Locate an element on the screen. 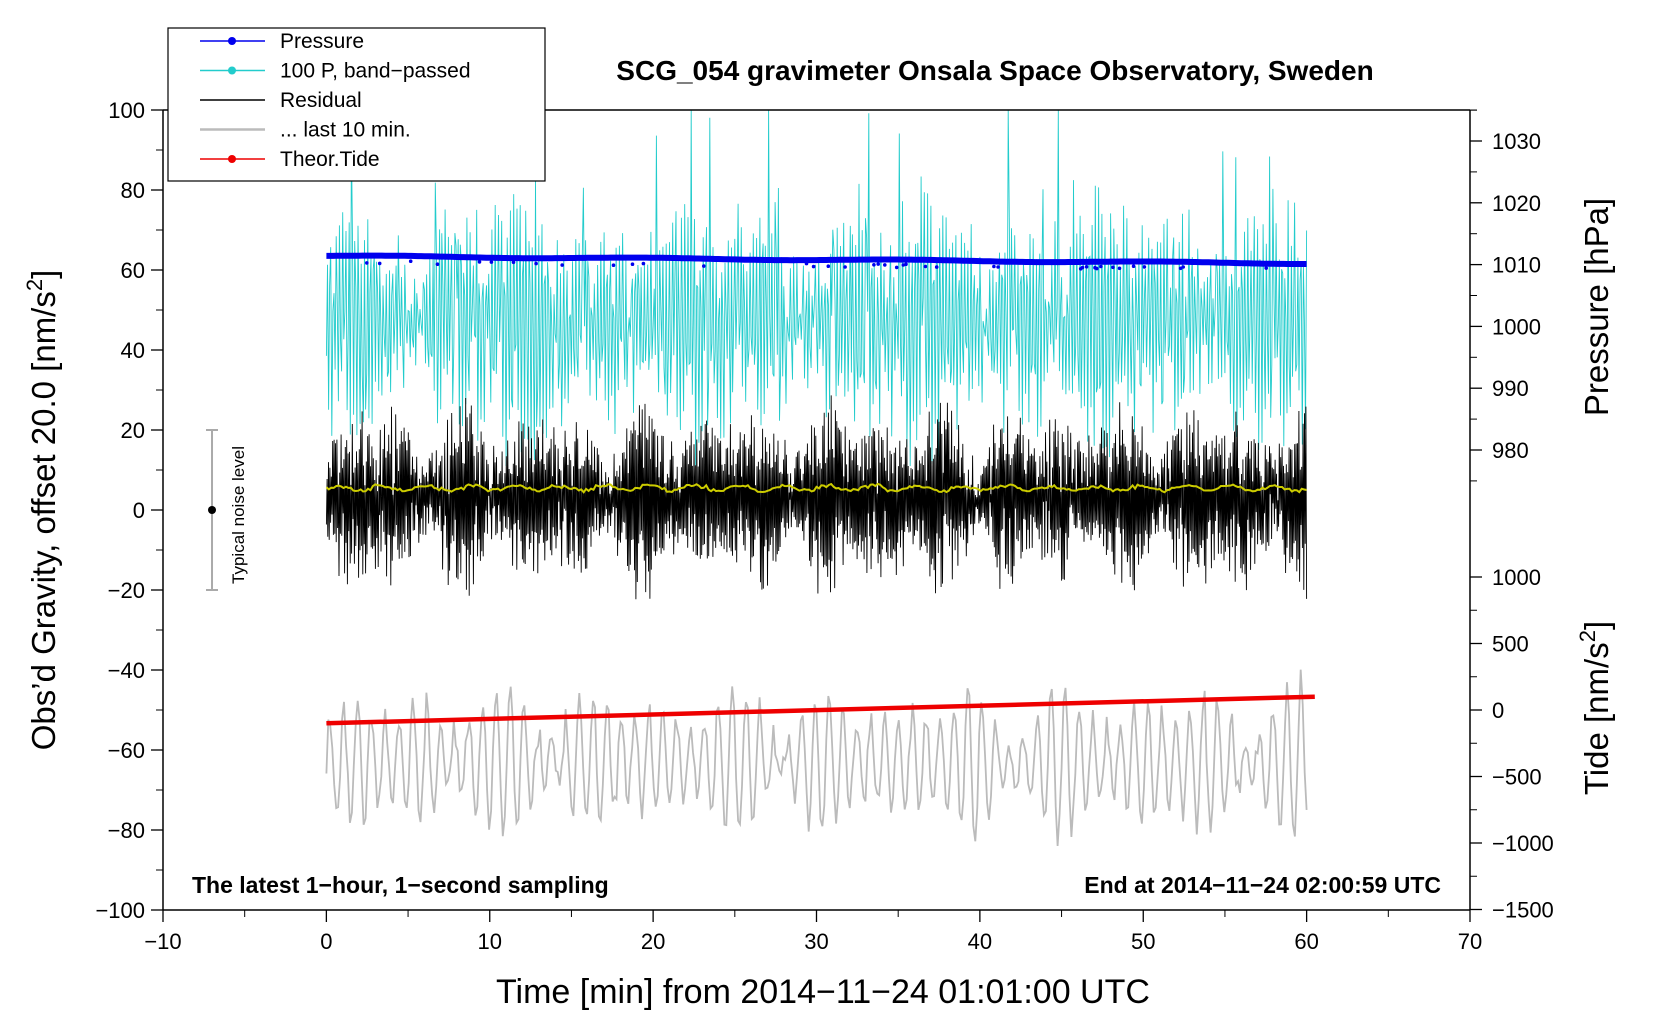 The width and height of the screenshot is (1660, 1020). series-residual-smoothed is located at coordinates (816, 488).